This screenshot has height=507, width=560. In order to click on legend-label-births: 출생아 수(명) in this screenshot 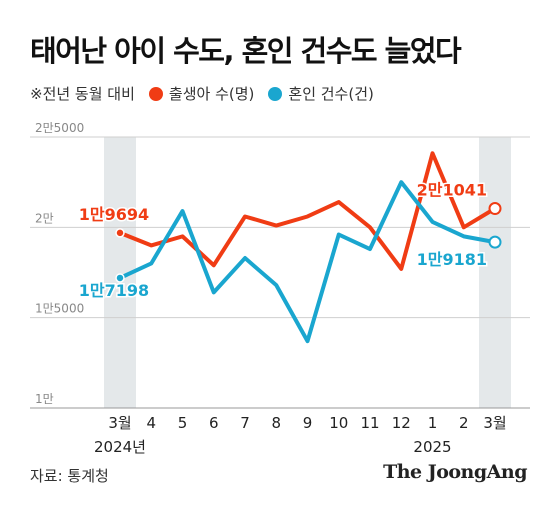, I will do `click(211, 94)`.